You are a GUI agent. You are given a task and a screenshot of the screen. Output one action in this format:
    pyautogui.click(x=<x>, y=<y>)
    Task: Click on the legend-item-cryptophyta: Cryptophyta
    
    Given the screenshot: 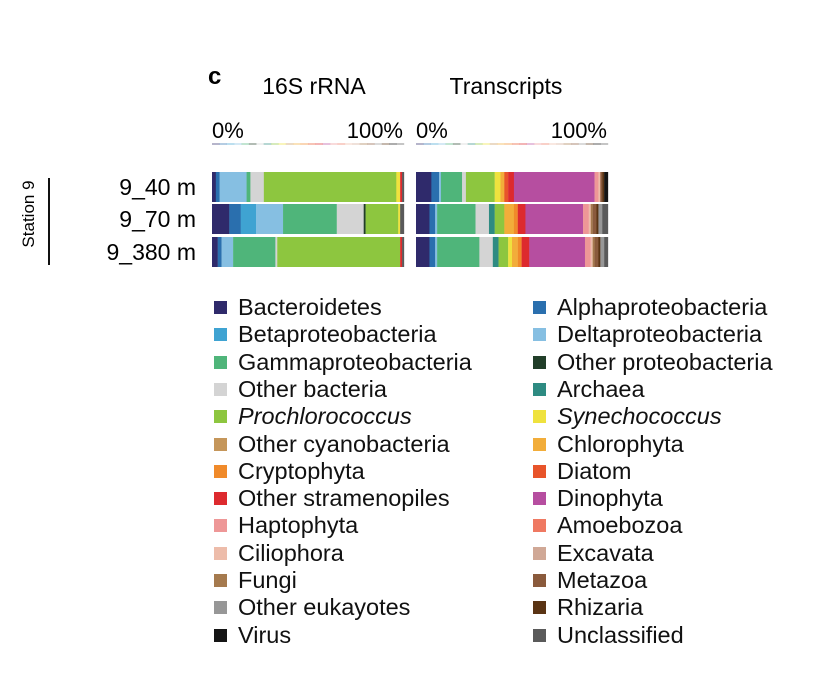 What is the action you would take?
    pyautogui.click(x=289, y=471)
    